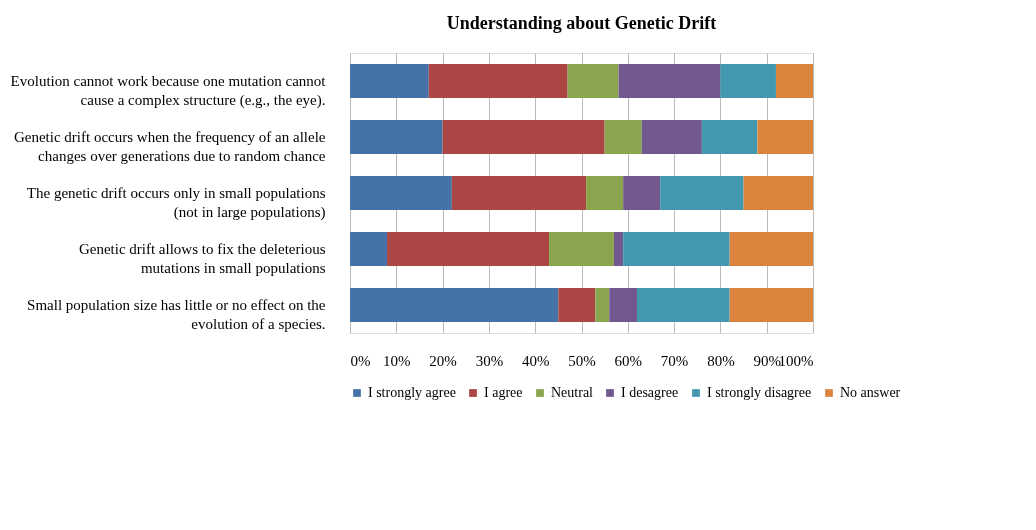  Describe the element at coordinates (721, 360) in the screenshot. I see `x-tick-label: 80%` at that location.